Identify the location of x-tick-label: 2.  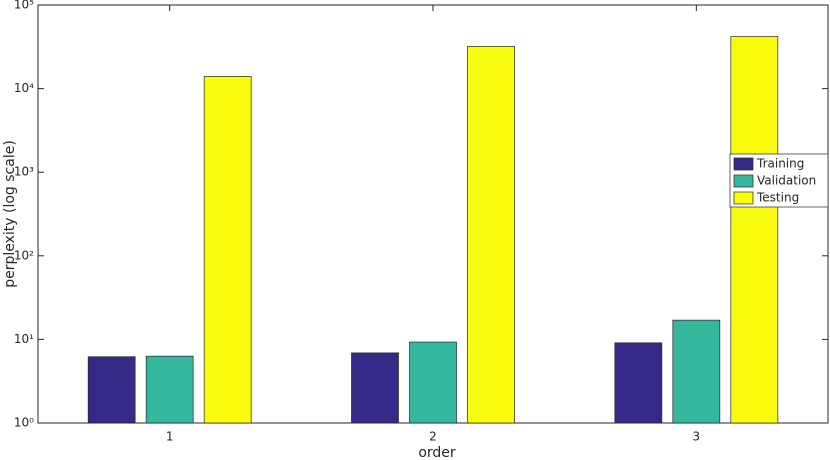
(433, 437).